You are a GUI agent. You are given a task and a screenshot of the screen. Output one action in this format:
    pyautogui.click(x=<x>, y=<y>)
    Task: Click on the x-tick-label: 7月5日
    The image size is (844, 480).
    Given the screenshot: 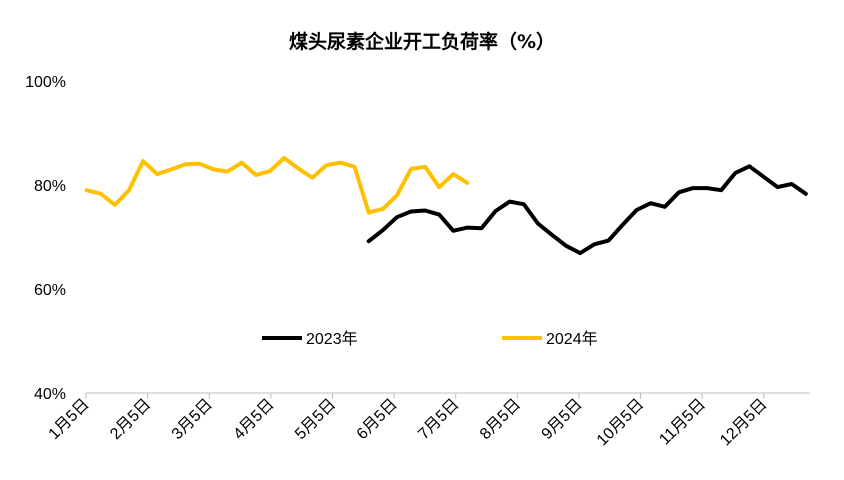 What is the action you would take?
    pyautogui.click(x=438, y=419)
    